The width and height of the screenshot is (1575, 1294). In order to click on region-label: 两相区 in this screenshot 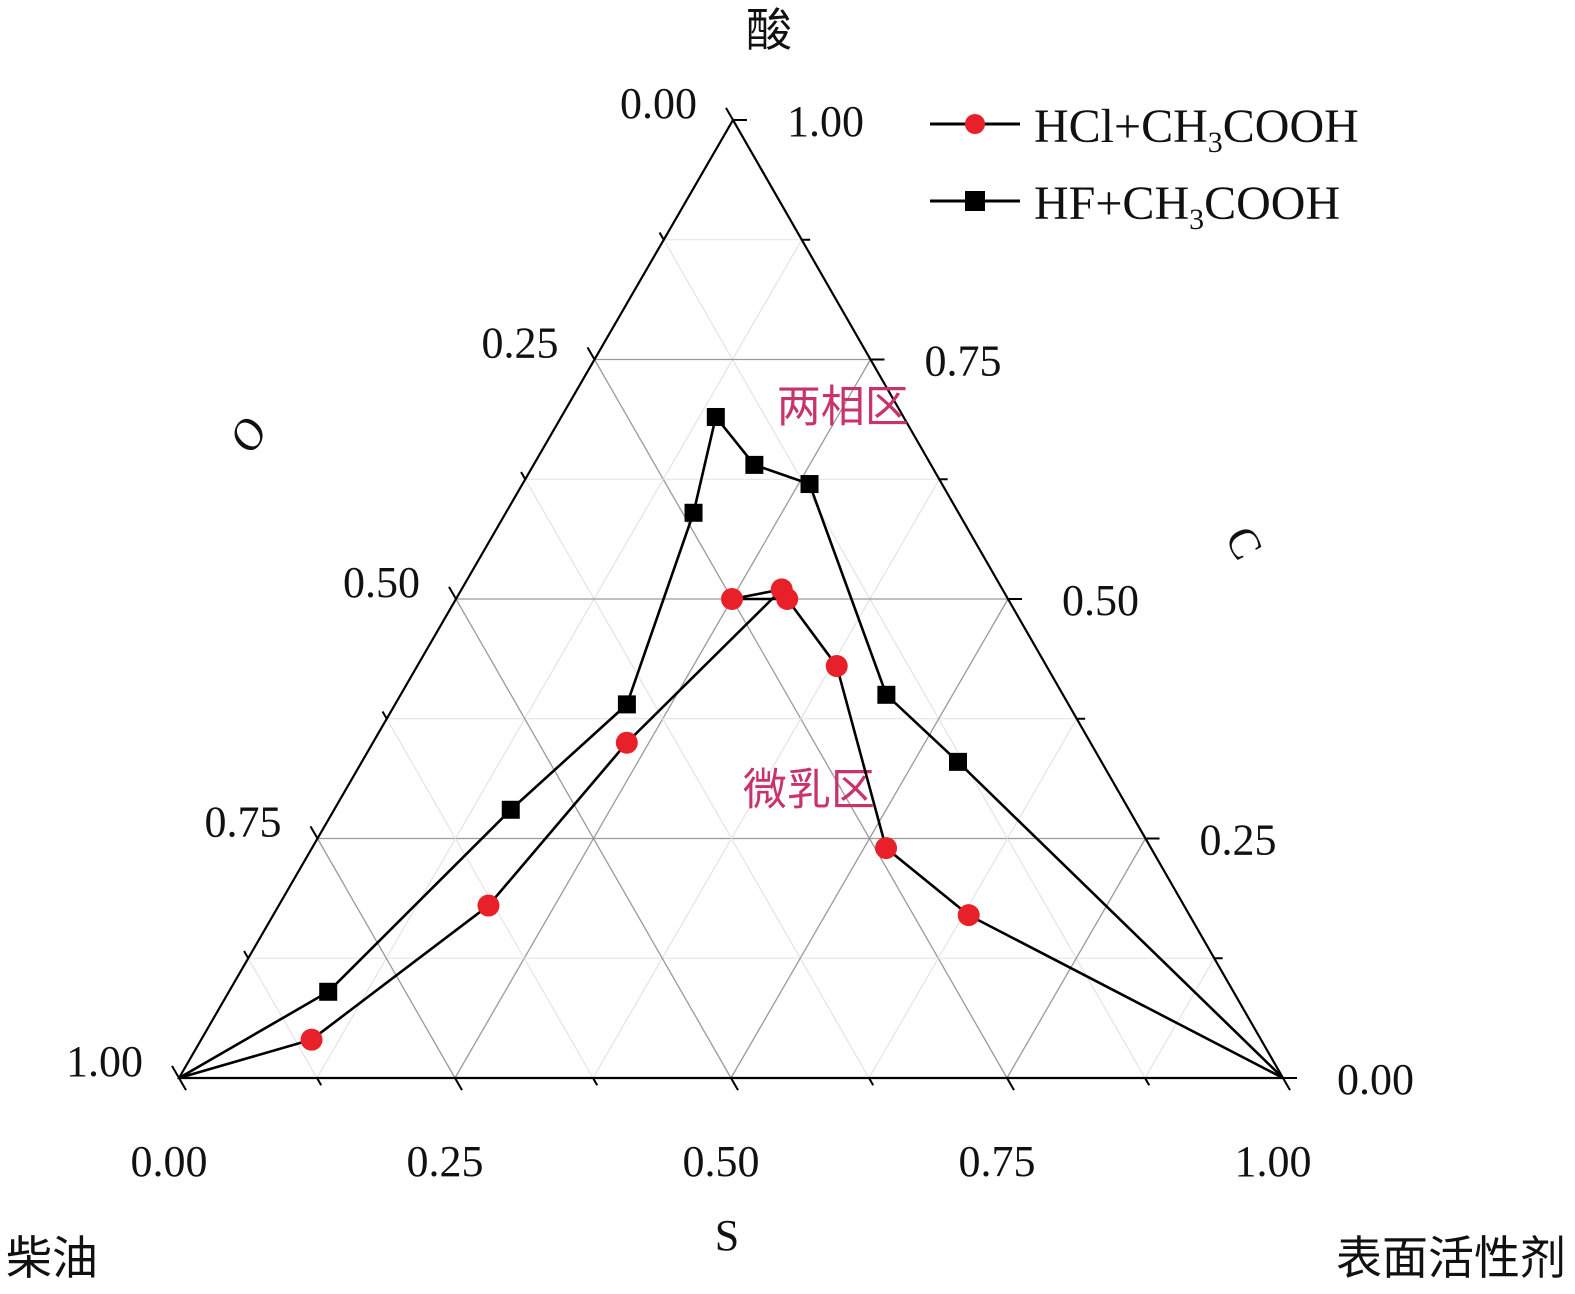, I will do `click(843, 406)`.